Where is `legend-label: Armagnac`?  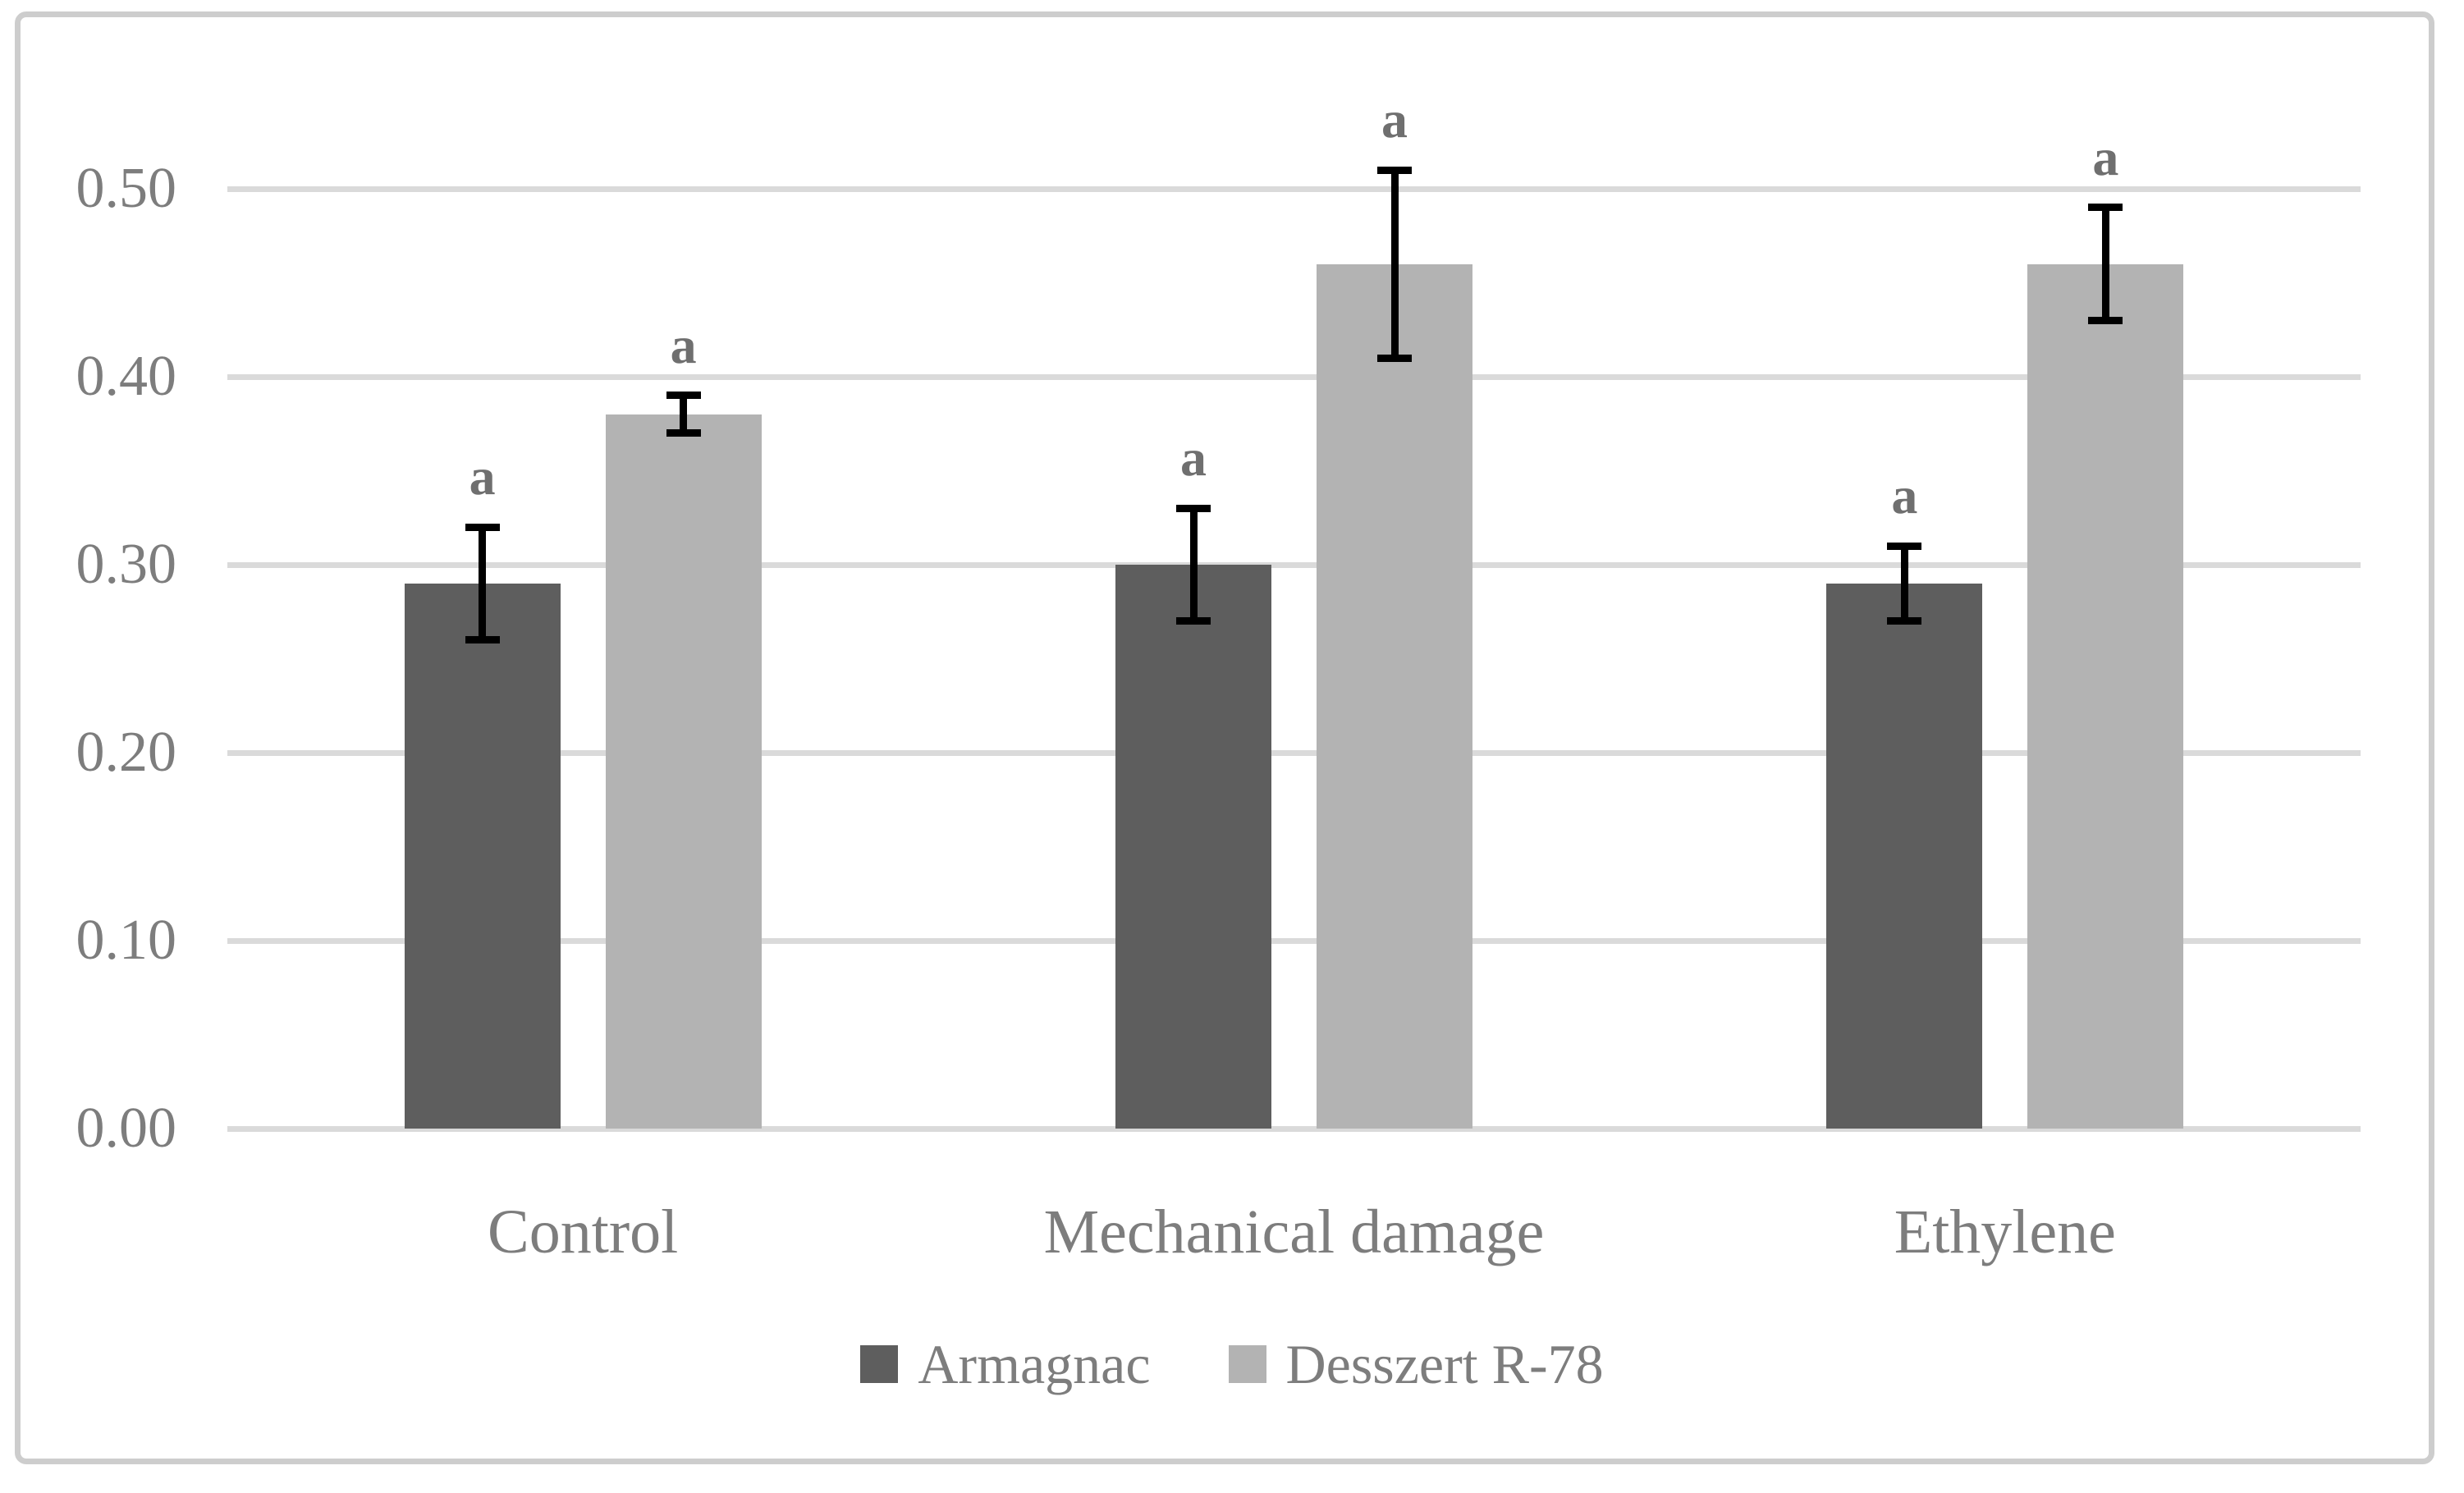 legend-label: Armagnac is located at coordinates (1035, 1363).